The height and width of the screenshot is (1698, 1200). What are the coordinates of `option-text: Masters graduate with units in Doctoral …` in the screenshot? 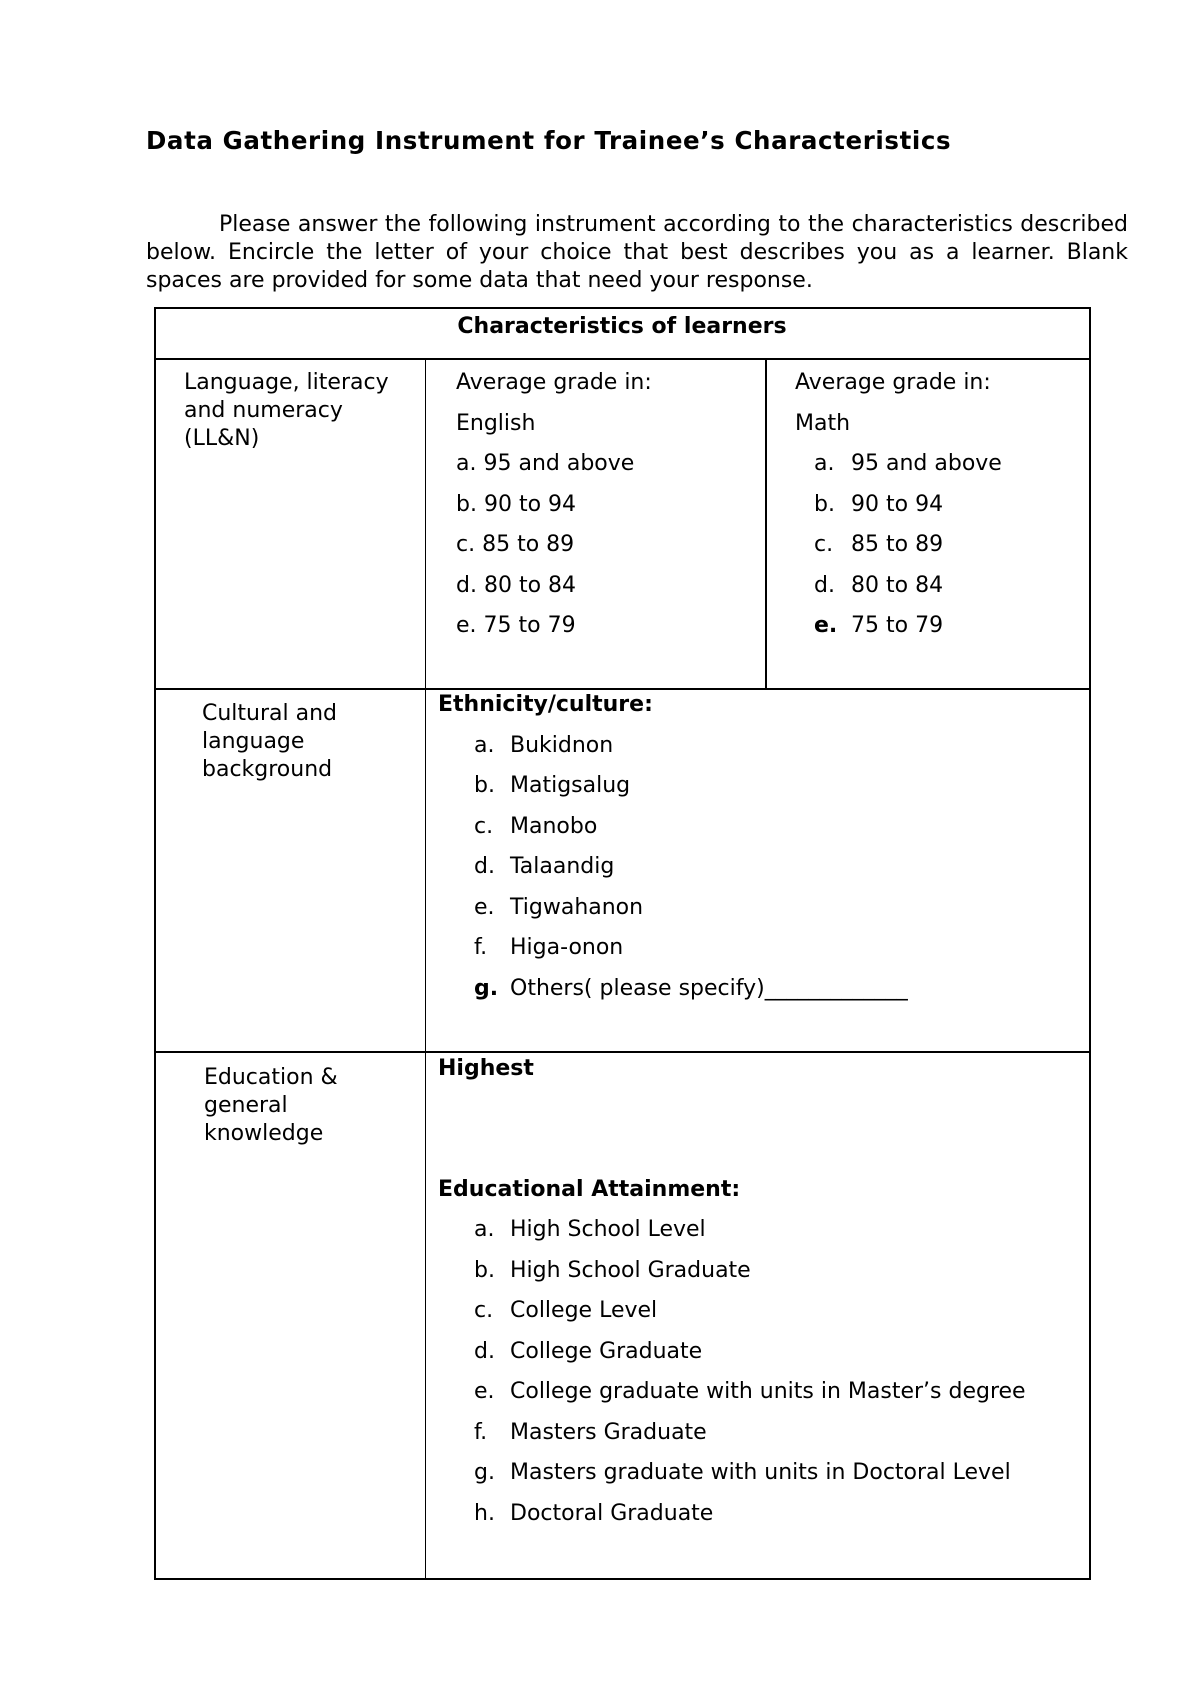 It's located at (760, 1472).